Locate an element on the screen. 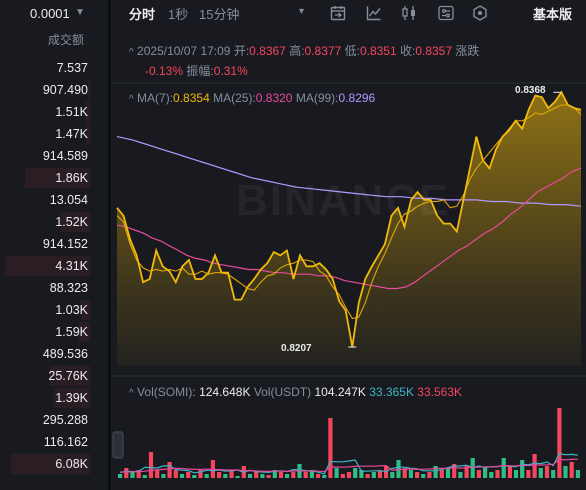  open-value: 0.8367 is located at coordinates (267, 51).